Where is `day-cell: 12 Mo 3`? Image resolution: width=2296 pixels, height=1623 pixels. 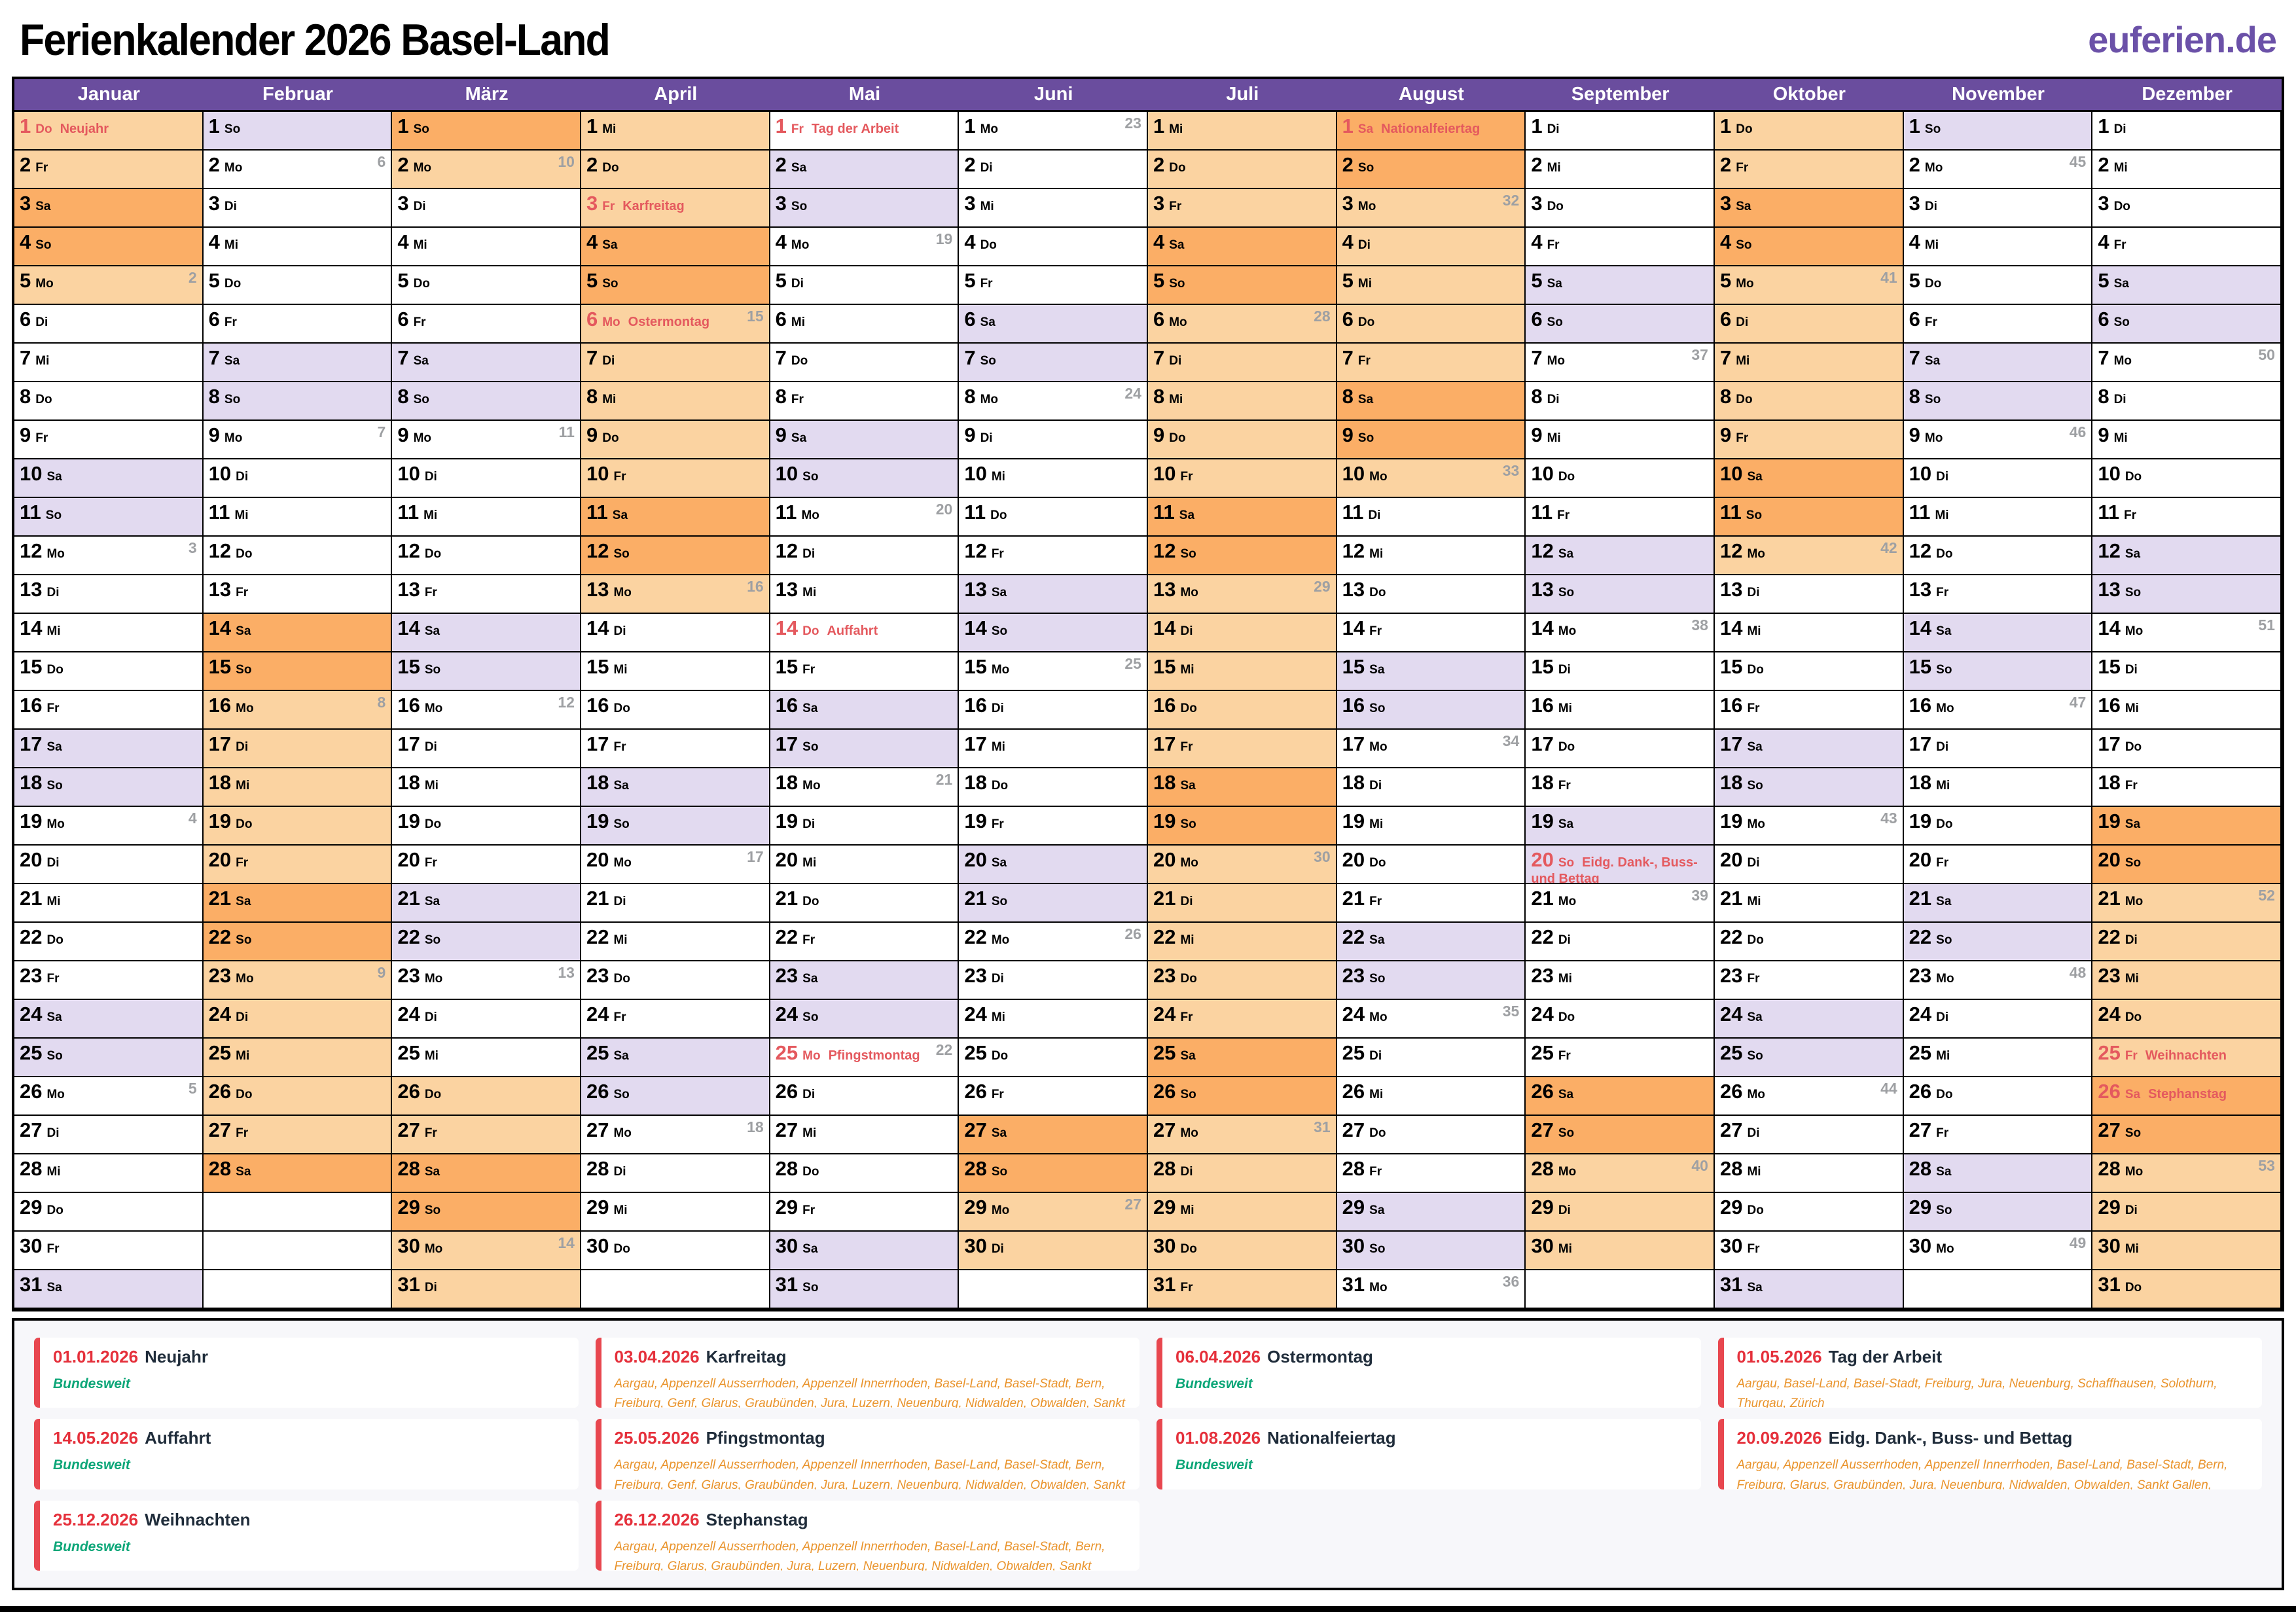
day-cell: 12 Mo 3 is located at coordinates (109, 556).